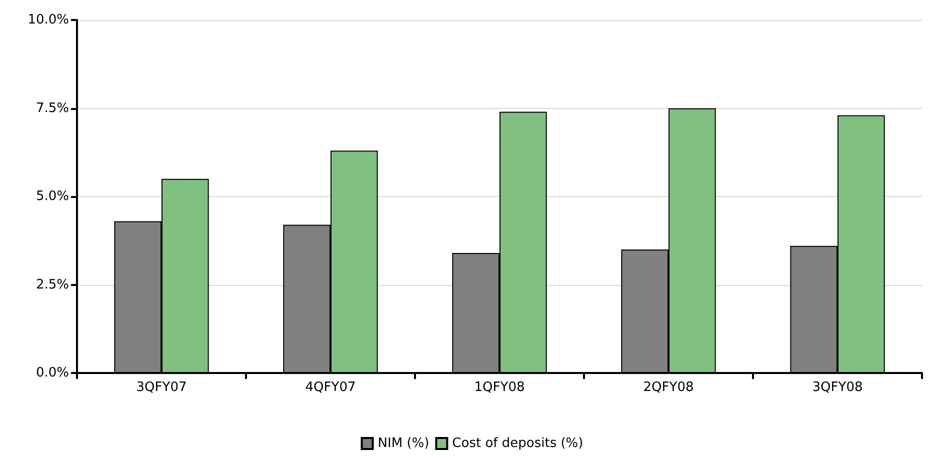 Image resolution: width=944 pixels, height=457 pixels. I want to click on x-tick-label: 3QFY08, so click(837, 387).